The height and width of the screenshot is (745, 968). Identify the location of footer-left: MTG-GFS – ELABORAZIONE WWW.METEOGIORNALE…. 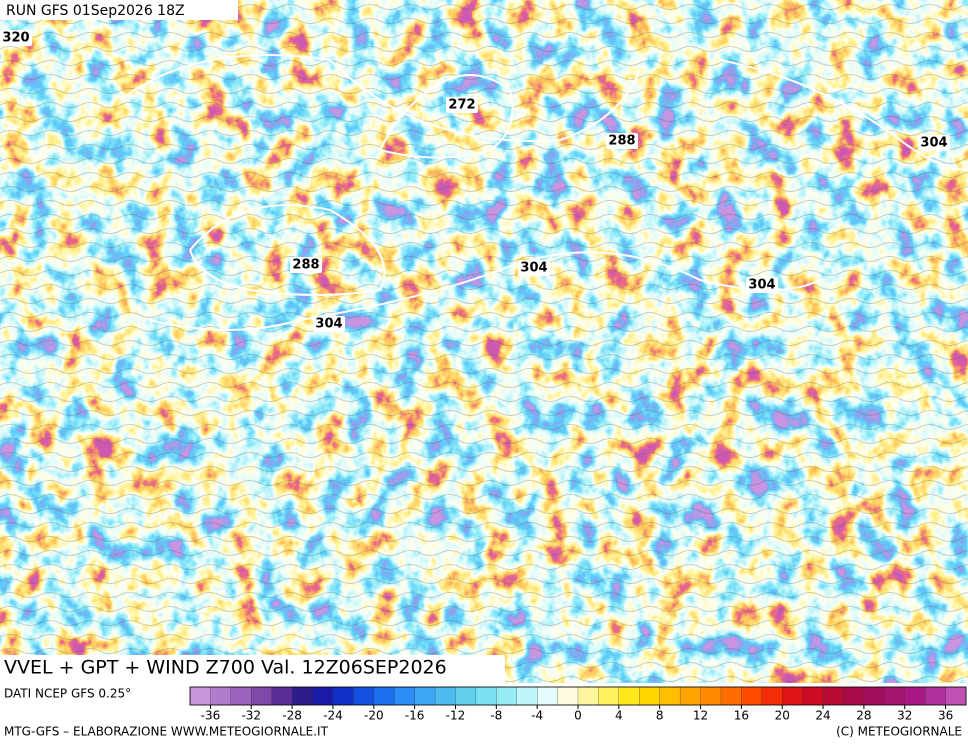
(166, 732).